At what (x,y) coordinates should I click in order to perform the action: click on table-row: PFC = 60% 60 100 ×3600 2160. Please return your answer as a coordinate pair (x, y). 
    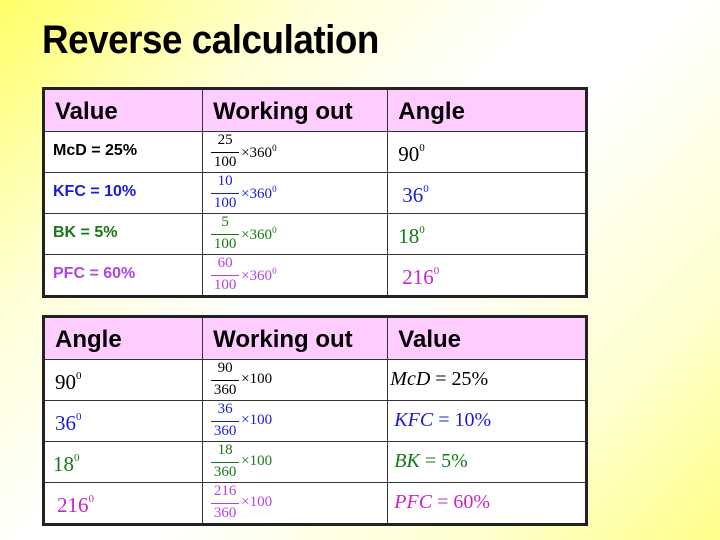
    Looking at the image, I should click on (314, 275).